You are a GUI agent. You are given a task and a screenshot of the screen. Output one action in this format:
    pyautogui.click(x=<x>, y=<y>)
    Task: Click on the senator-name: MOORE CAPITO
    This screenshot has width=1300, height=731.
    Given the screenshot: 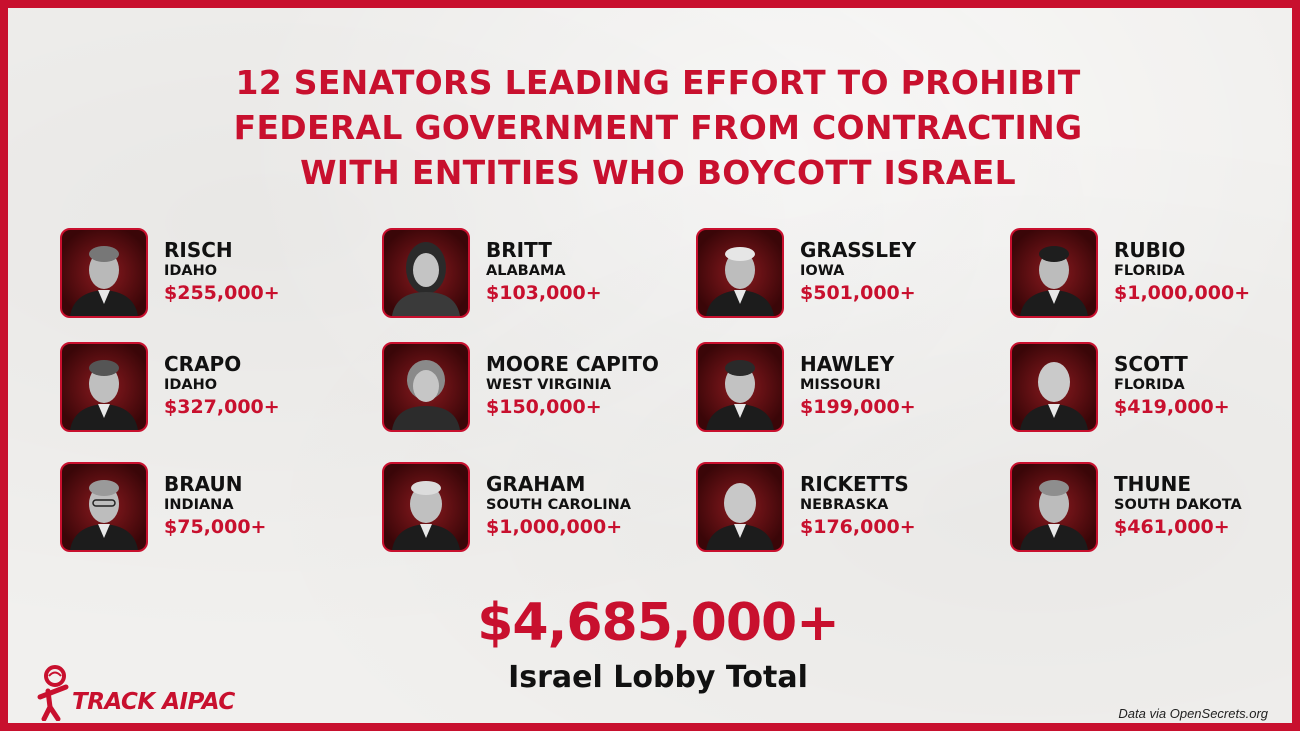 What is the action you would take?
    pyautogui.click(x=572, y=364)
    